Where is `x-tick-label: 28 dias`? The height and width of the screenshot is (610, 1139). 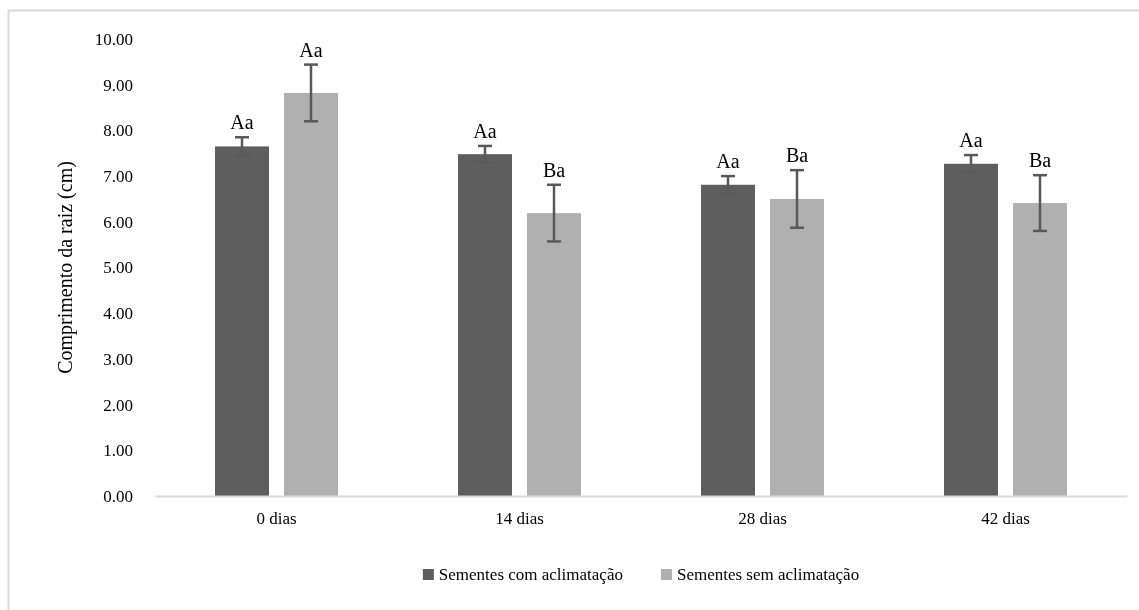 x-tick-label: 28 dias is located at coordinates (762, 519).